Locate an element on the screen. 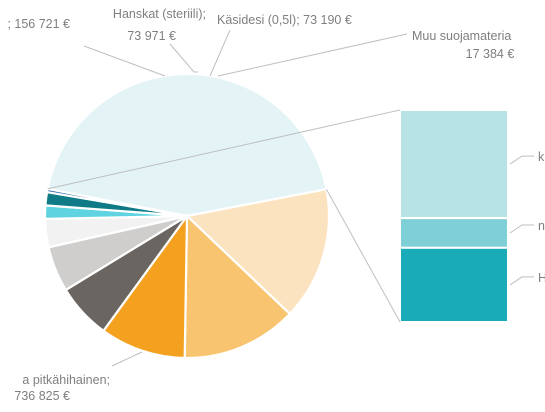  bar-label-1: n is located at coordinates (541, 226).